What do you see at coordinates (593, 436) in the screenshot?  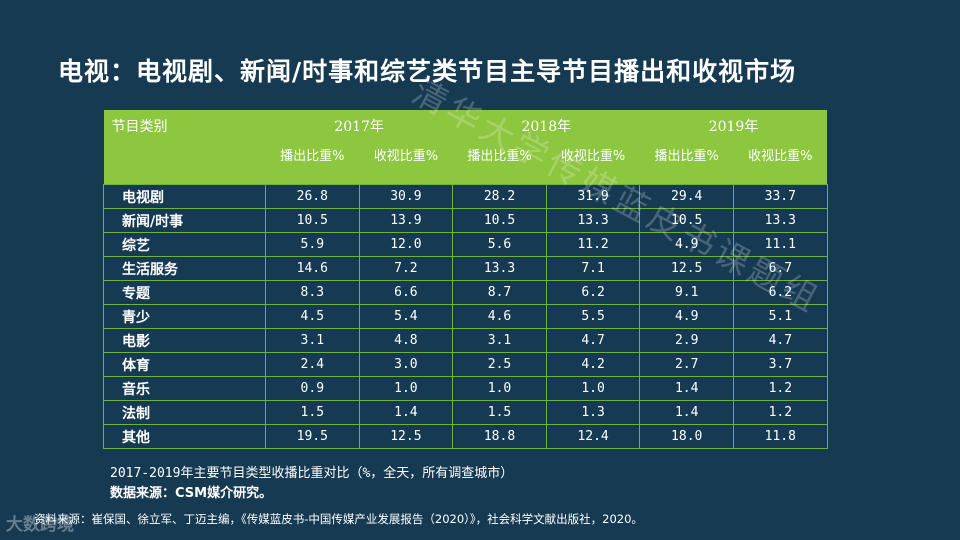 I see `value-cell: 12.4` at bounding box center [593, 436].